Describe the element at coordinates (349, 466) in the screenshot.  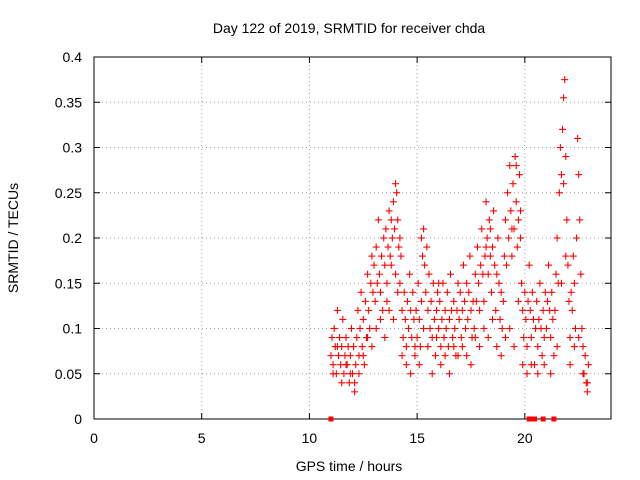
I see `x-axis-title: GPS time / hours` at that location.